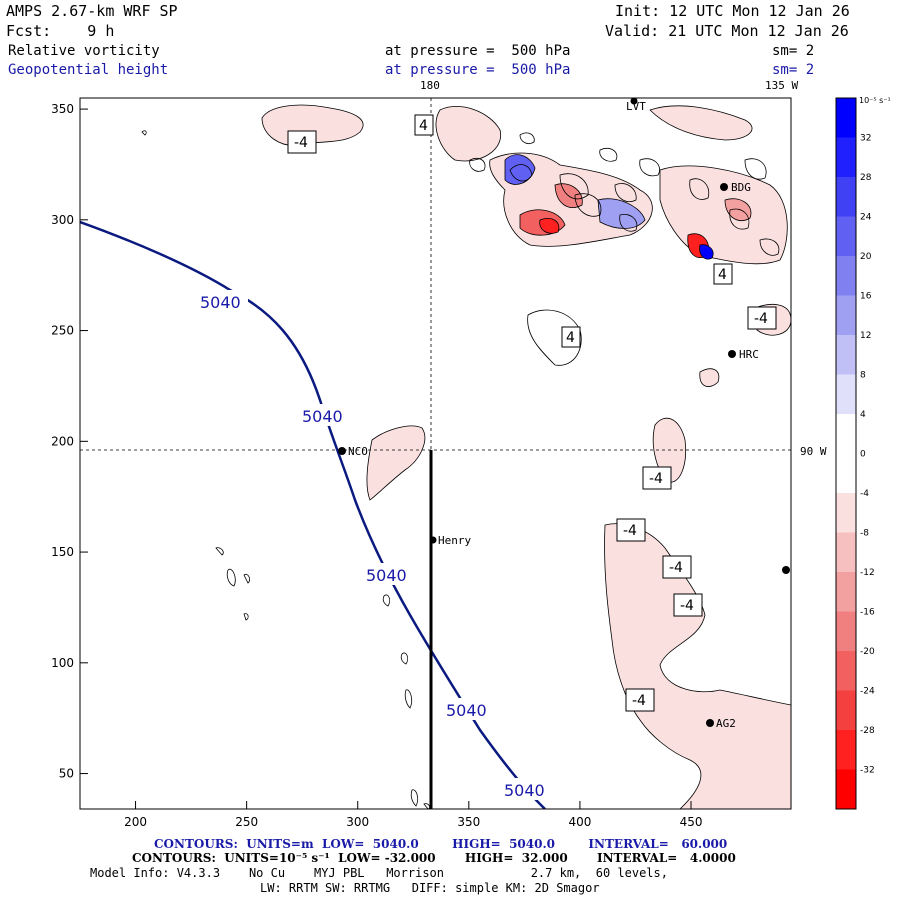  What do you see at coordinates (92, 11) in the screenshot?
I see `model-title: AMPS 2.67-km WRF SP` at bounding box center [92, 11].